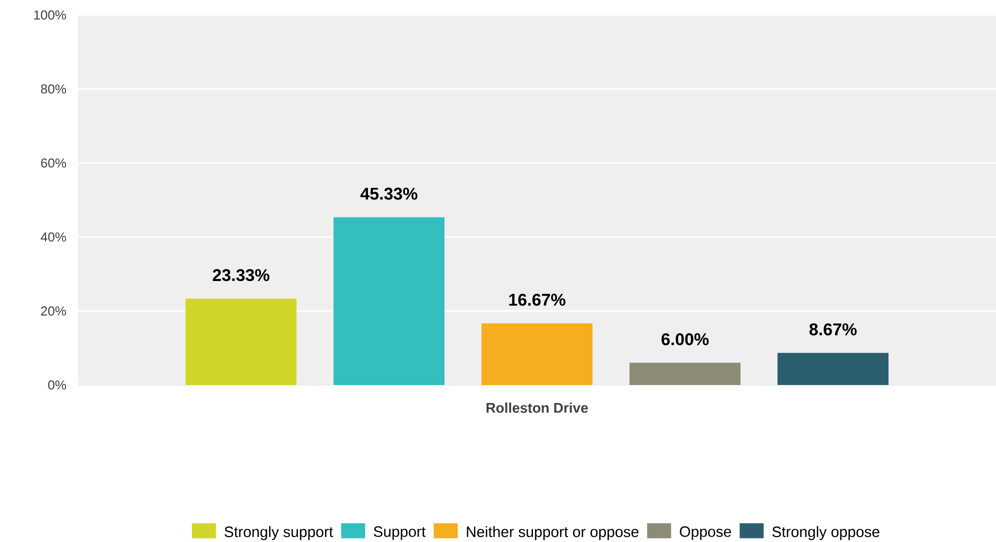 Image resolution: width=996 pixels, height=542 pixels. What do you see at coordinates (685, 339) in the screenshot?
I see `data-label: 6.00%` at bounding box center [685, 339].